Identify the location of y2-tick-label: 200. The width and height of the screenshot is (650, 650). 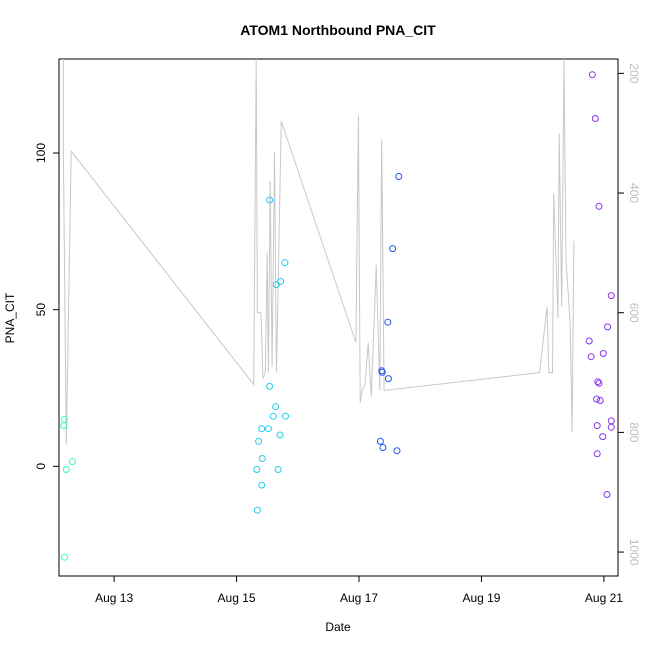
(634, 73).